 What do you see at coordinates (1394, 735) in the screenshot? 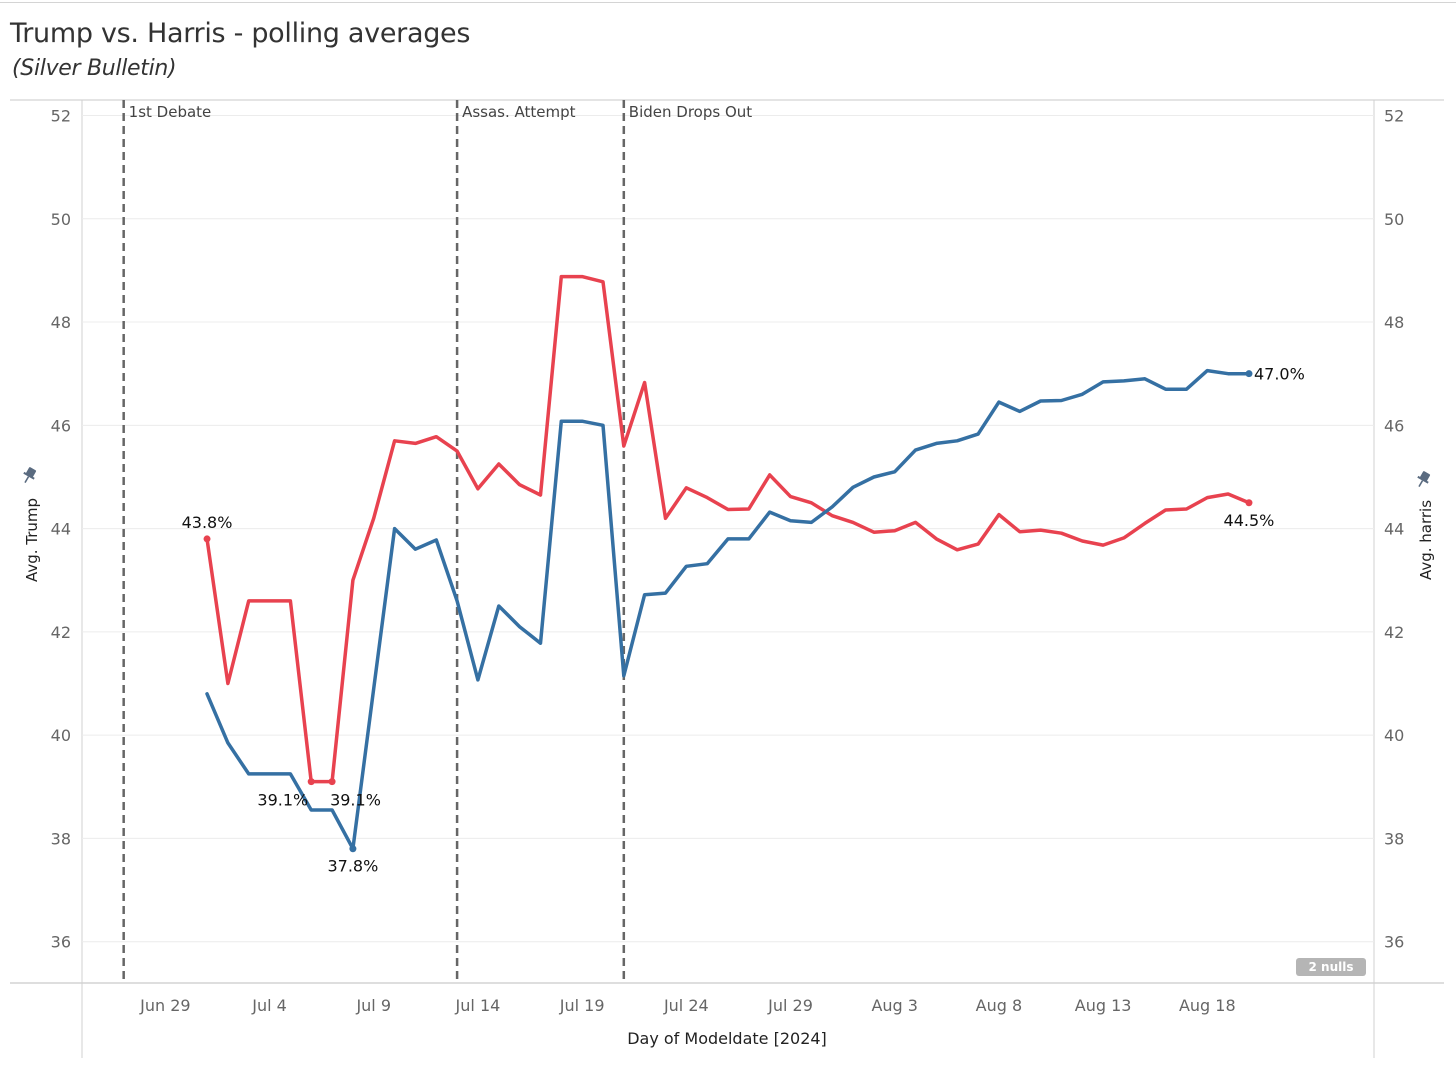
I see `y-tick-label-right: 40` at bounding box center [1394, 735].